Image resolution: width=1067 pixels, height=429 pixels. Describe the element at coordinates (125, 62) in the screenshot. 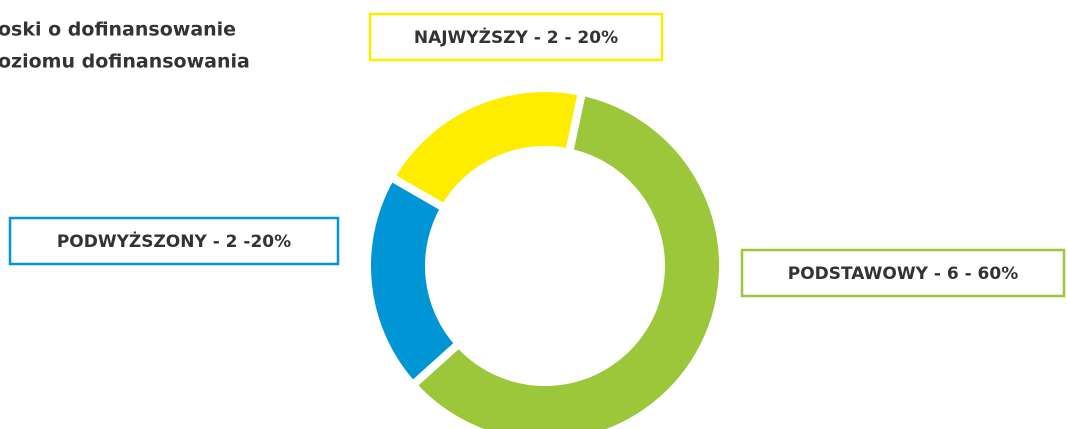

I see `chart-title: oziomu dofinansowania` at that location.